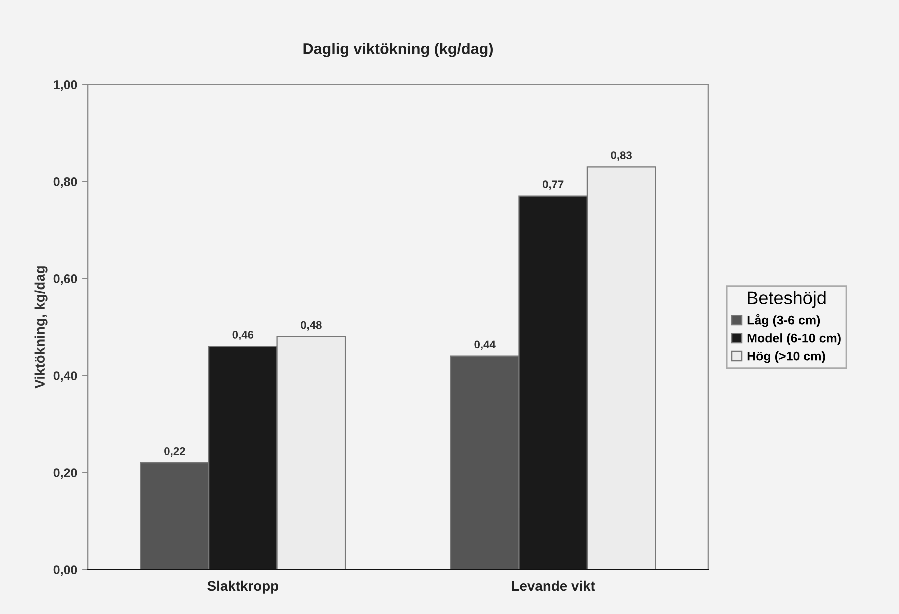 This screenshot has width=899, height=614. What do you see at coordinates (66, 571) in the screenshot?
I see `y-tick-label: 0,00` at bounding box center [66, 571].